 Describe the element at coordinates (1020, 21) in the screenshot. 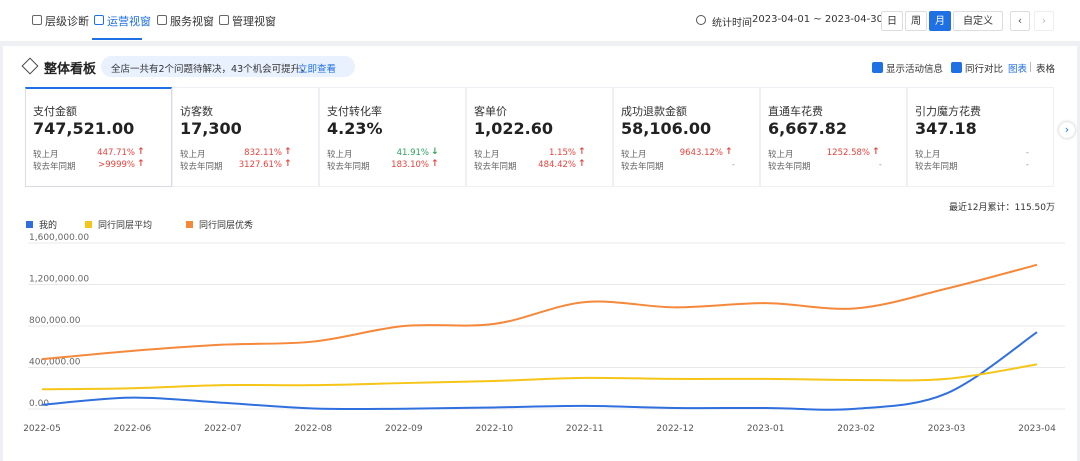

I see `prev-button: ‹` at that location.